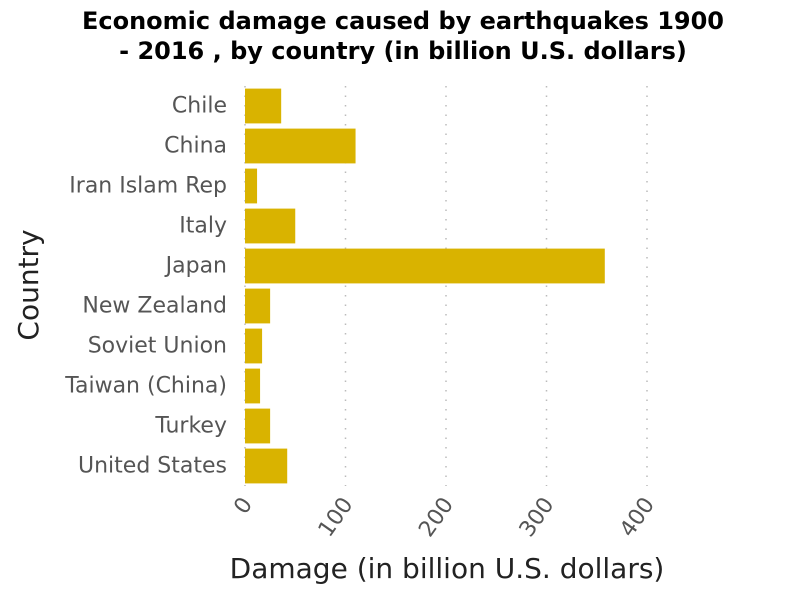 Image resolution: width=806 pixels, height=594 pixels. What do you see at coordinates (199, 106) in the screenshot?
I see `category-label: Chile` at bounding box center [199, 106].